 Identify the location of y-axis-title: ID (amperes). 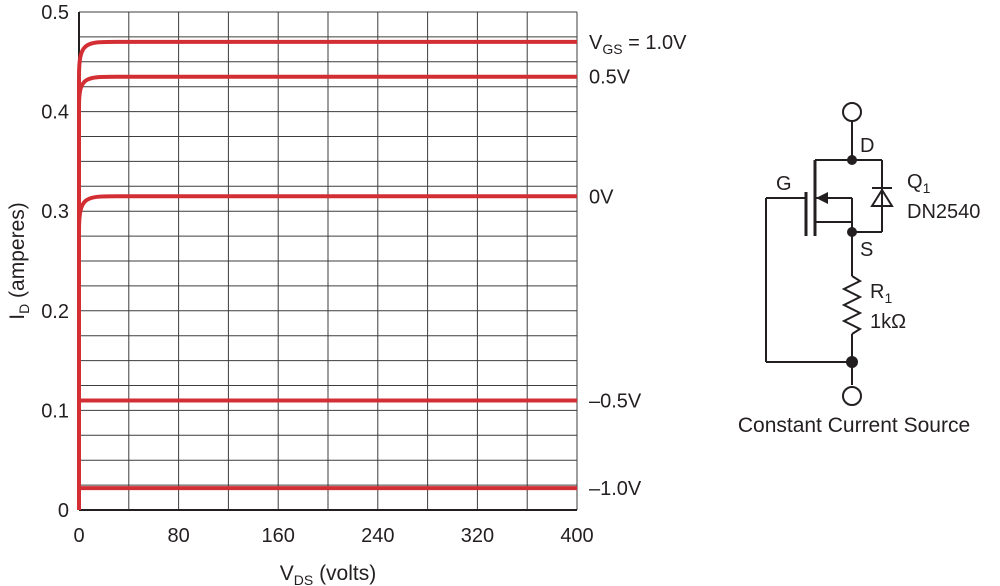
(19, 261).